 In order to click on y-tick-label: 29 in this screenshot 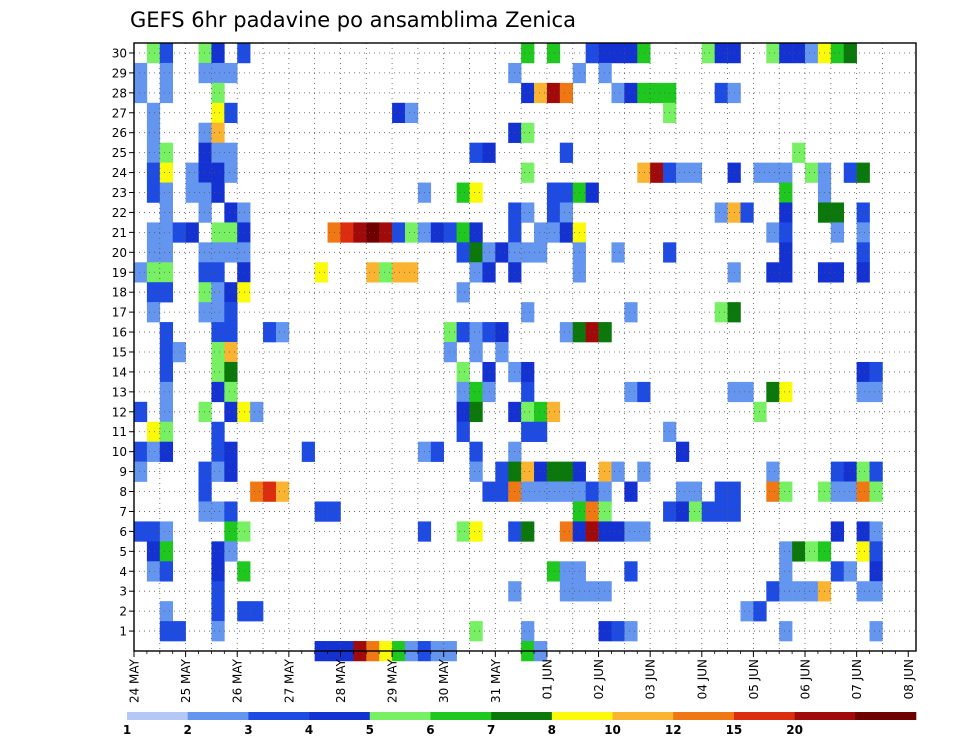, I will do `click(119, 73)`.